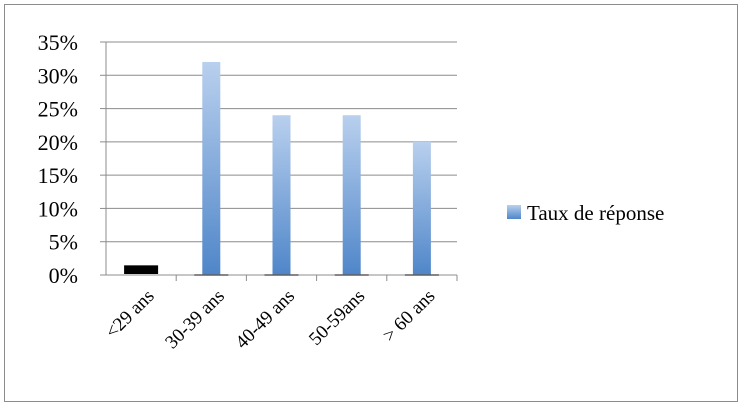 This screenshot has height=407, width=743. I want to click on legend-swatch, so click(514, 212).